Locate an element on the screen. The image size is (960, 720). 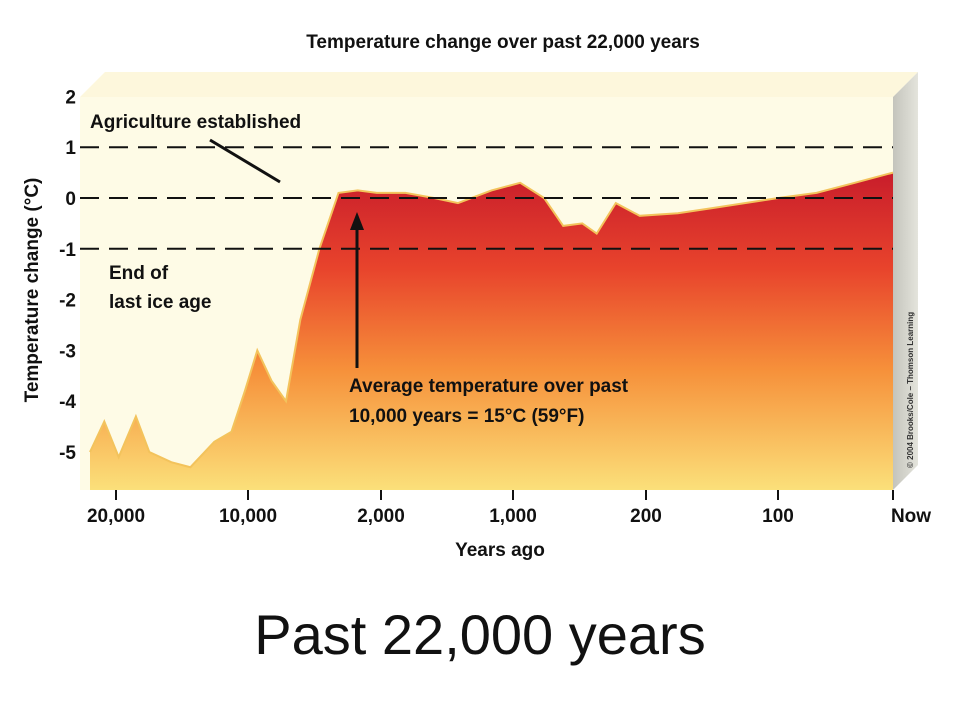
dashed-gridlines is located at coordinates (486, 198).